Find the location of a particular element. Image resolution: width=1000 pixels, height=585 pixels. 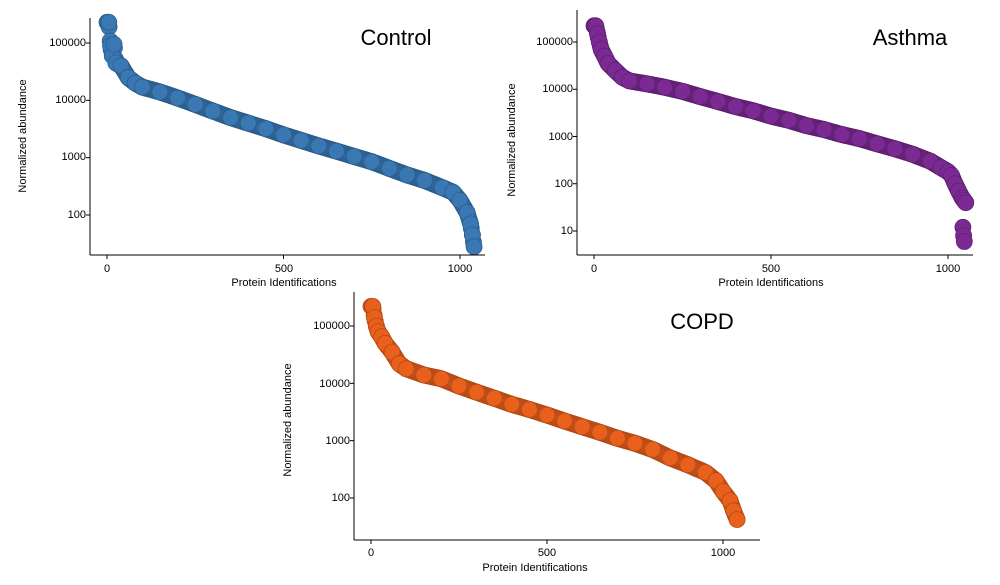

copd-panel-title: COPD is located at coordinates (702, 321).